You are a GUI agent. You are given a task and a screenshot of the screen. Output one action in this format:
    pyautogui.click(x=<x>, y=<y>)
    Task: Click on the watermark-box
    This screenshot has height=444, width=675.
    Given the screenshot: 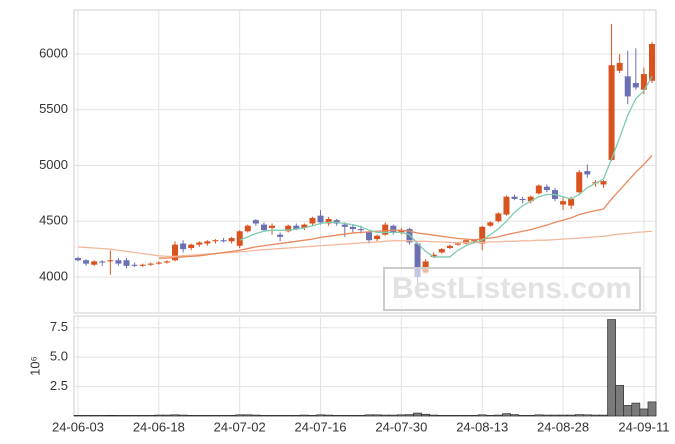 What is the action you would take?
    pyautogui.click(x=512, y=289)
    